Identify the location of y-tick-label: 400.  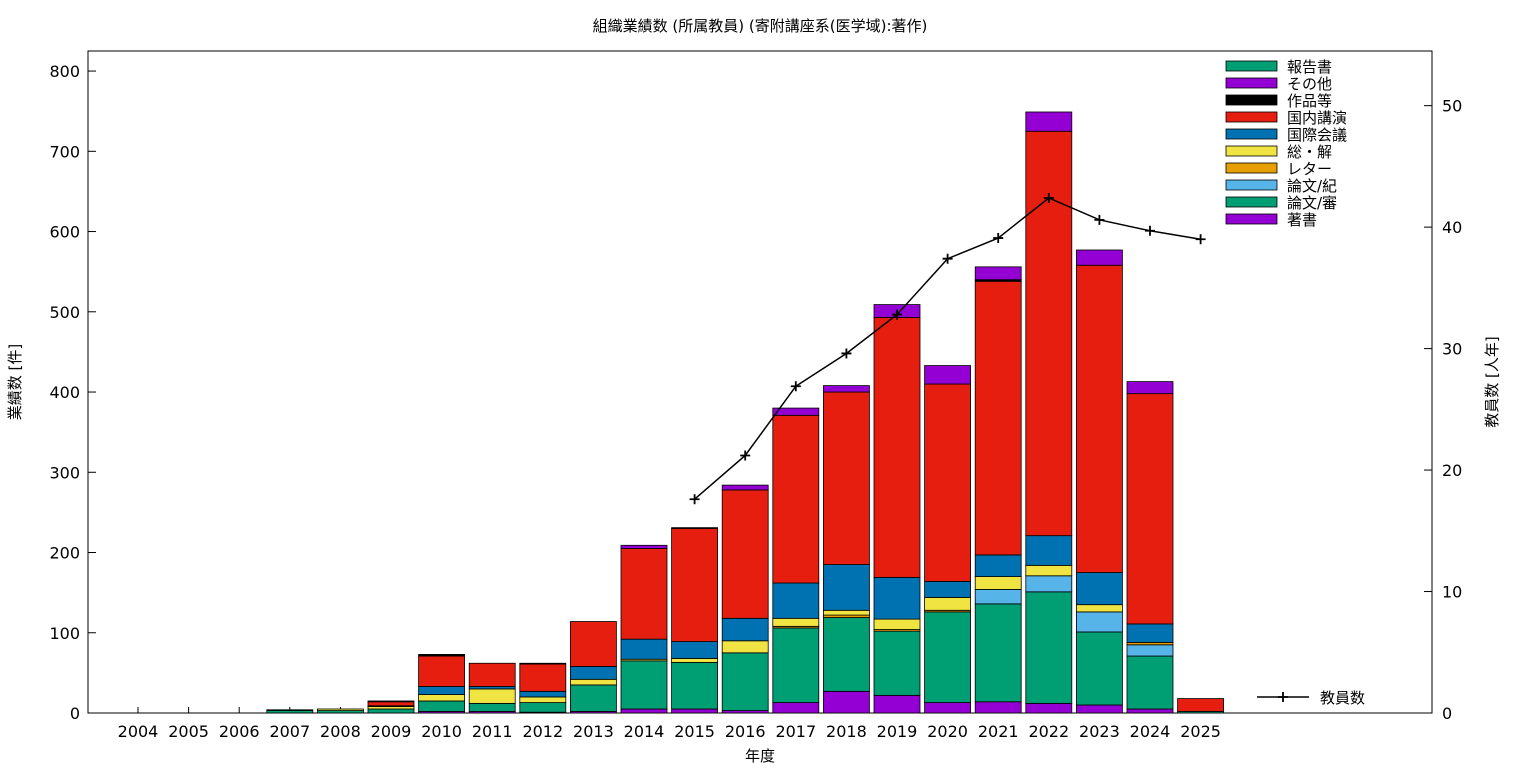
(64, 392).